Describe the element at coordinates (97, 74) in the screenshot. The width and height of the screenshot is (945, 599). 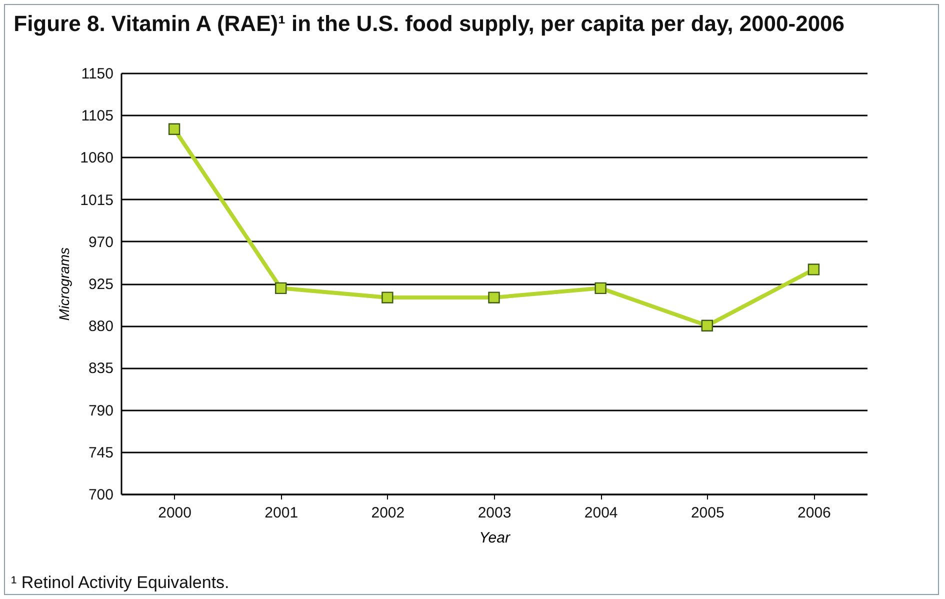
I see `y-tick-label: 1150` at that location.